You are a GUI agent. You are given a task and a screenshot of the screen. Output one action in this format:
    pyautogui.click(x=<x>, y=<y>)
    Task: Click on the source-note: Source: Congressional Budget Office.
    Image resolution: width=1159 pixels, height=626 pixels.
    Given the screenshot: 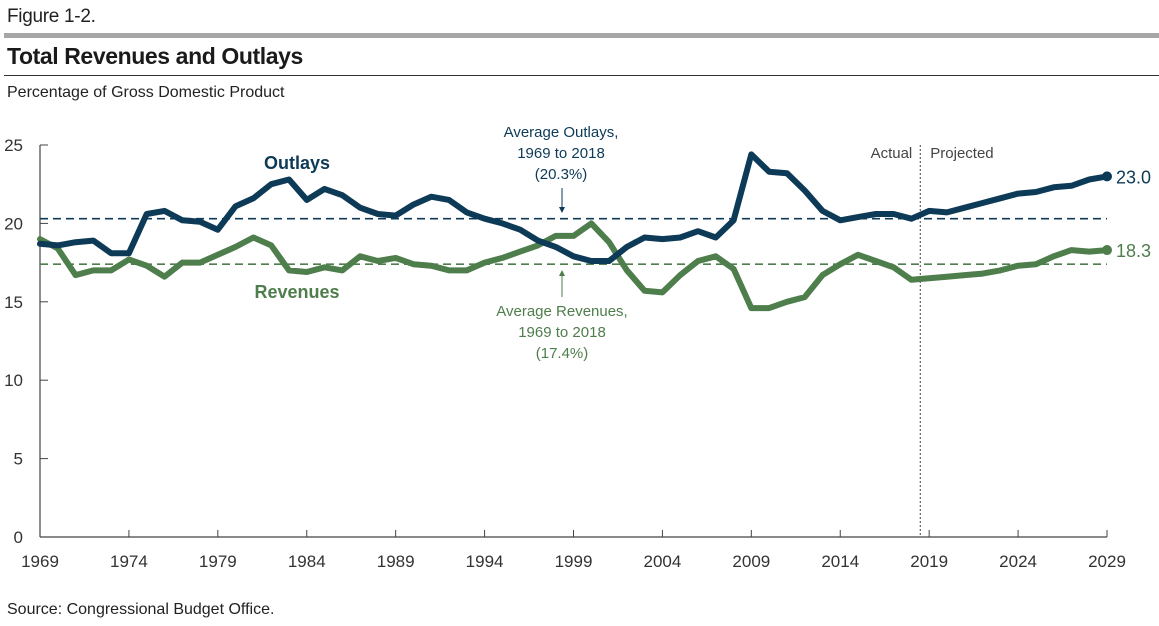 What is the action you would take?
    pyautogui.click(x=141, y=609)
    